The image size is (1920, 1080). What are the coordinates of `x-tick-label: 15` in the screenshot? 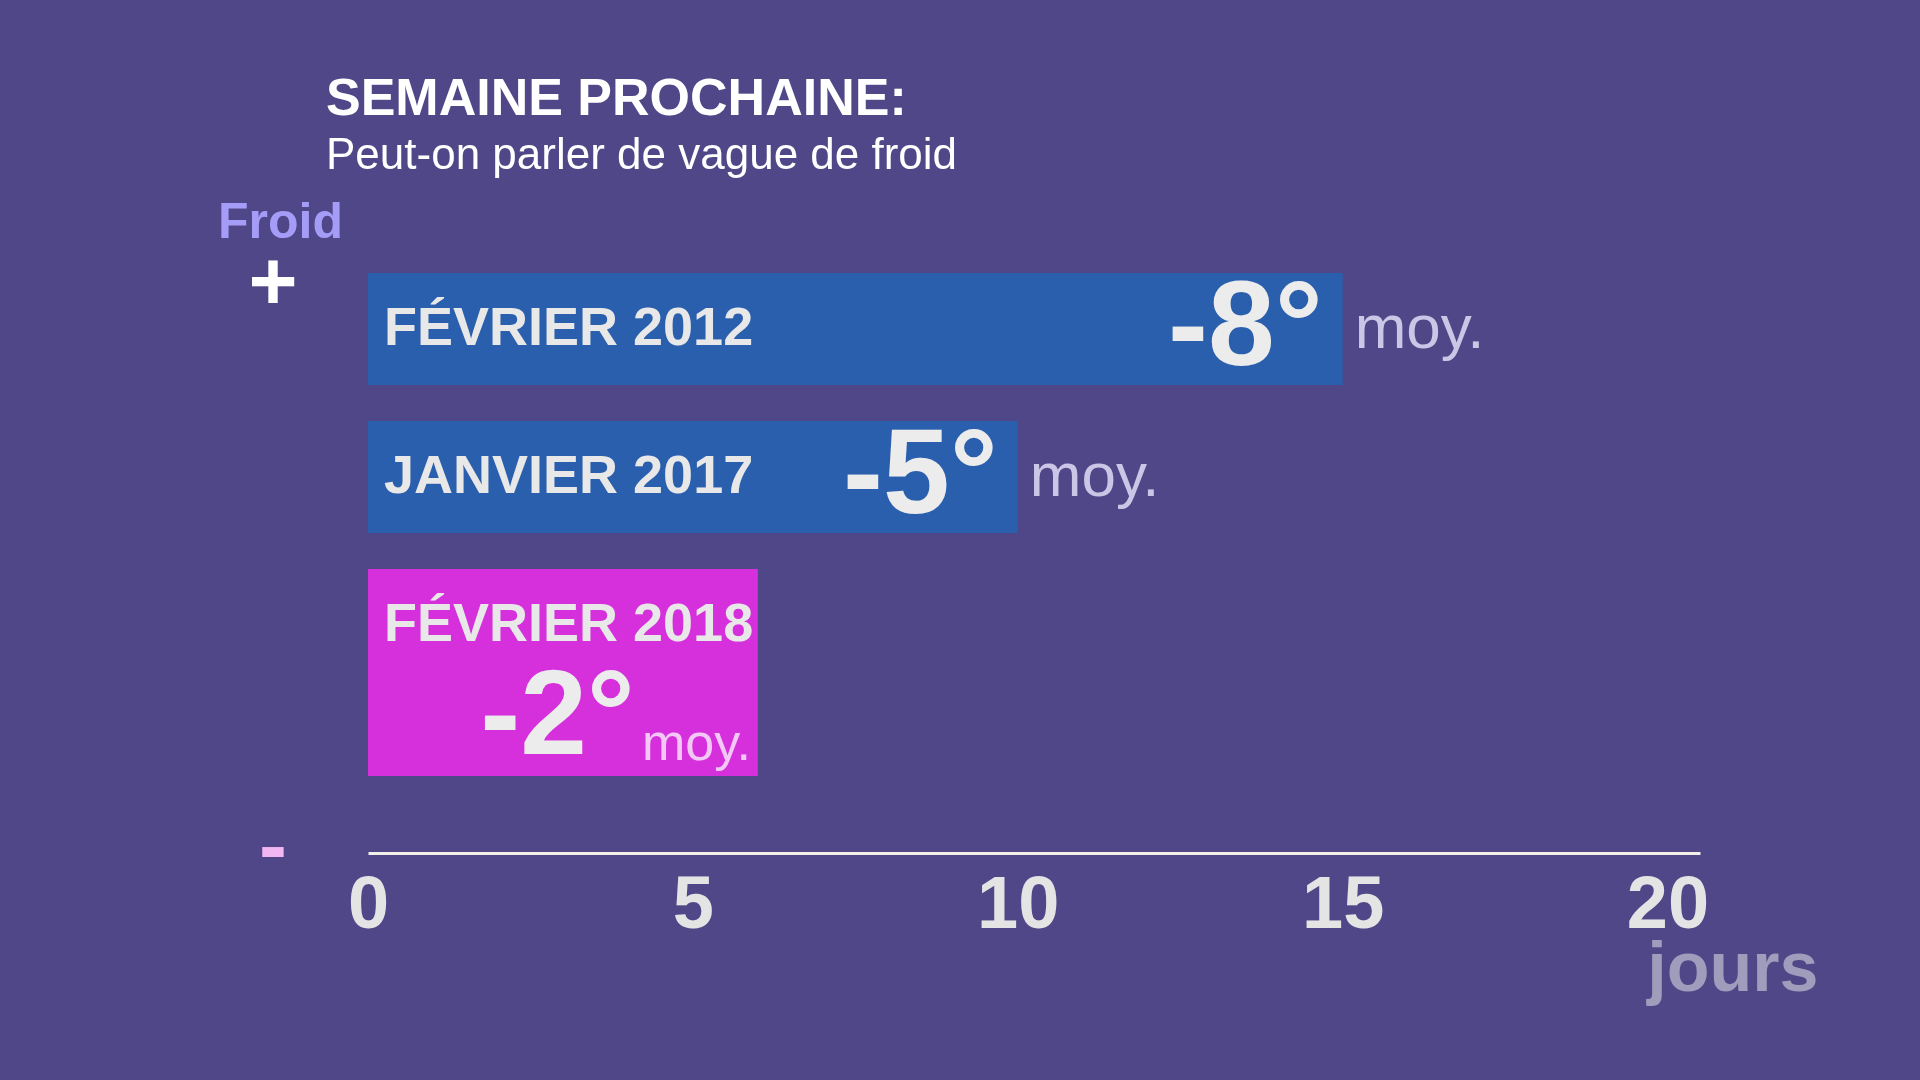 It's located at (1343, 902).